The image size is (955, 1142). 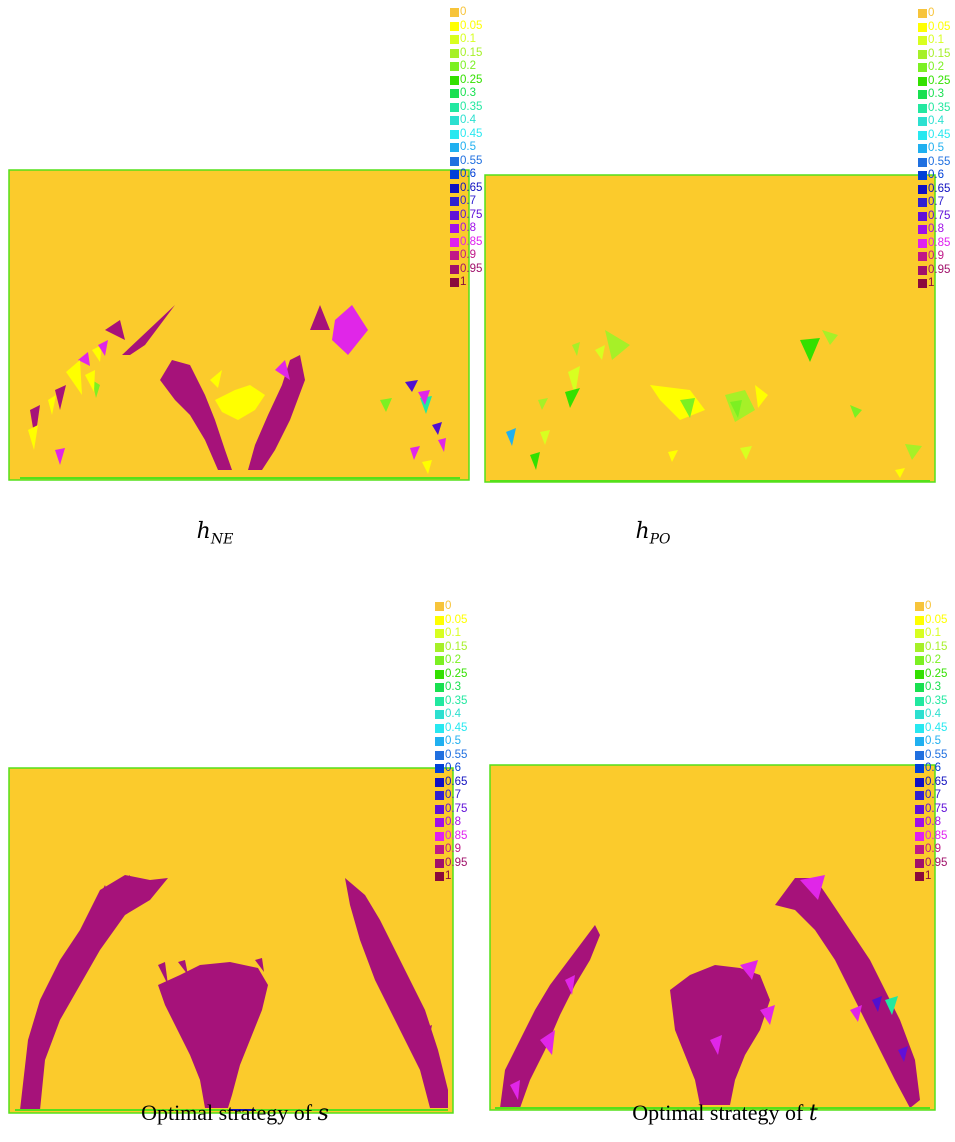 I want to click on caption-opt-t: Optimal strategy of t, so click(x=725, y=1113).